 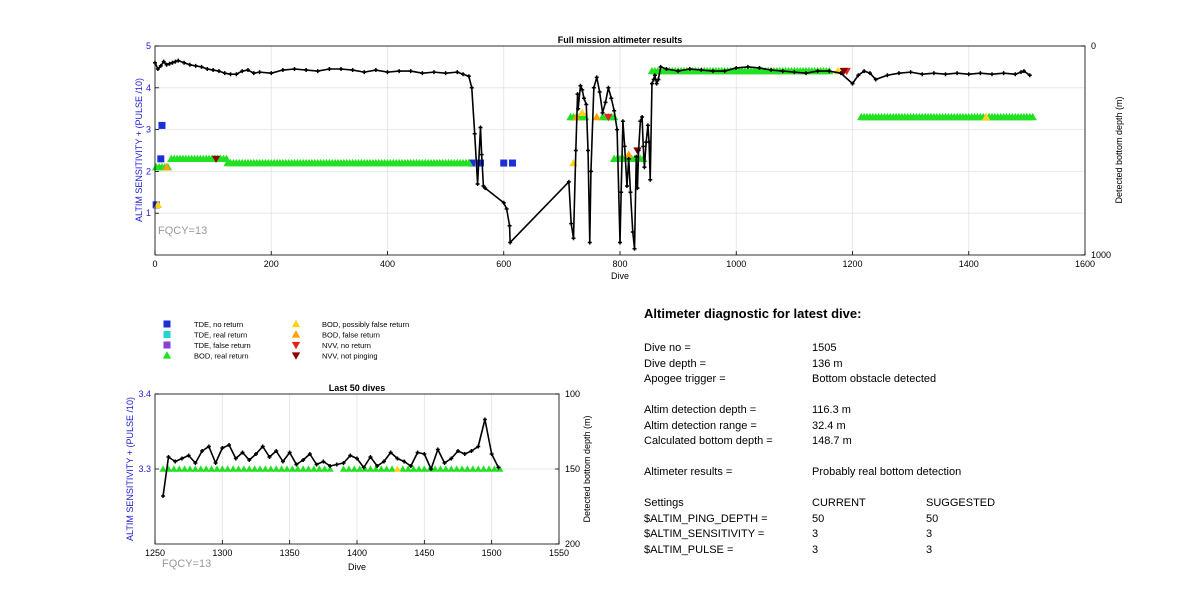 I want to click on x-tick-label: 1400, so click(x=969, y=264).